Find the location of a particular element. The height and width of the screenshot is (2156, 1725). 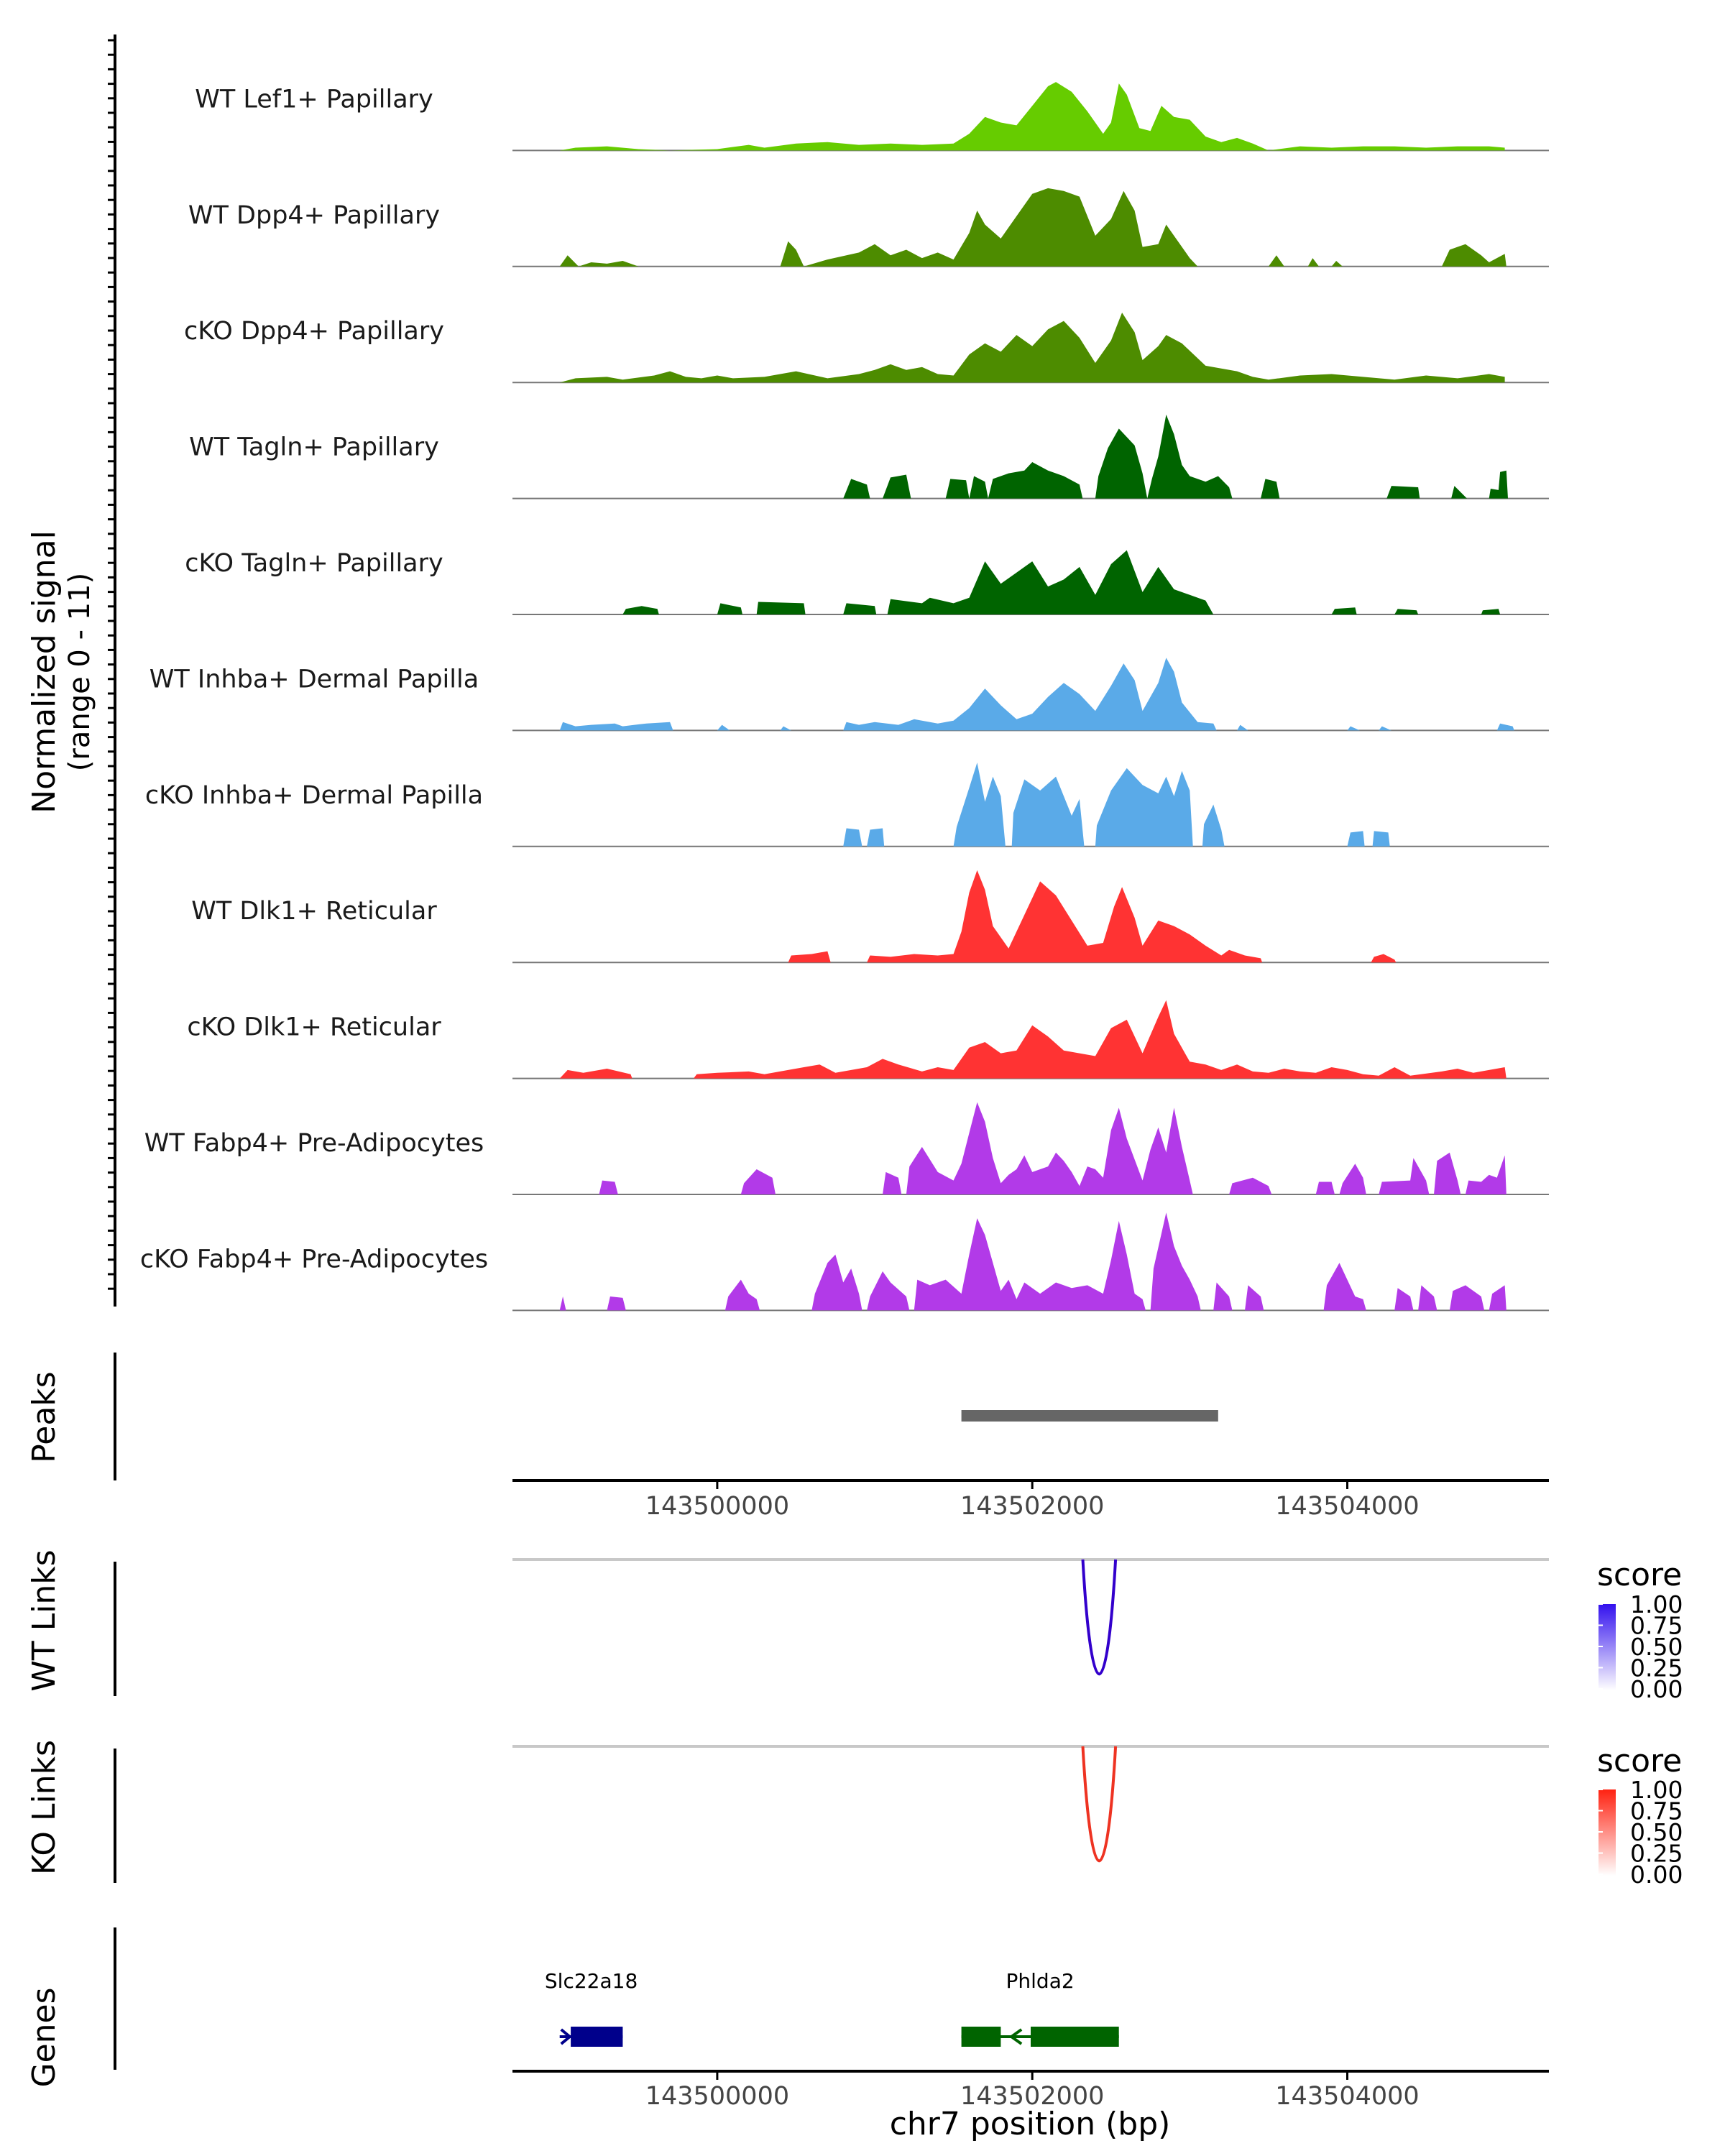

track-label-wt-lef1-papillary: WT Lef1+ Papillary is located at coordinates (314, 99).